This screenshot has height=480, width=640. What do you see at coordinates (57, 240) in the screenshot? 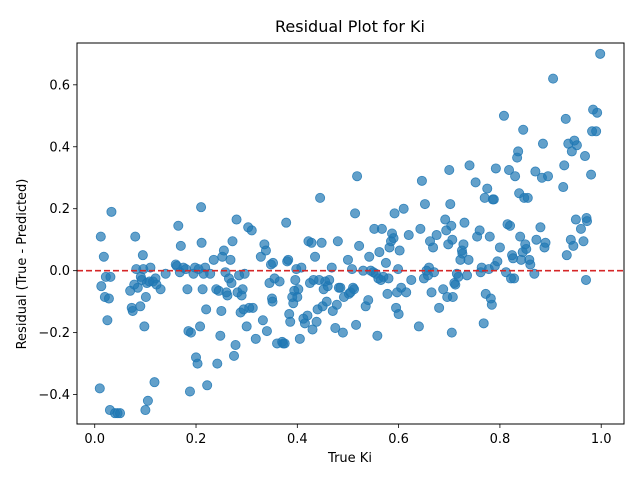
I see `y-axis-ticks: −0.4 −0.2 0.0 0.2 0.4 0.6` at bounding box center [57, 240].